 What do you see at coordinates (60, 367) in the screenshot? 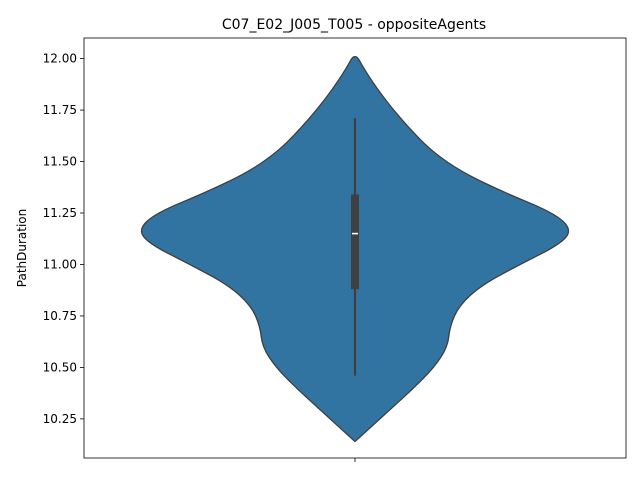
I see `y-tick-label: 10.50` at bounding box center [60, 367].